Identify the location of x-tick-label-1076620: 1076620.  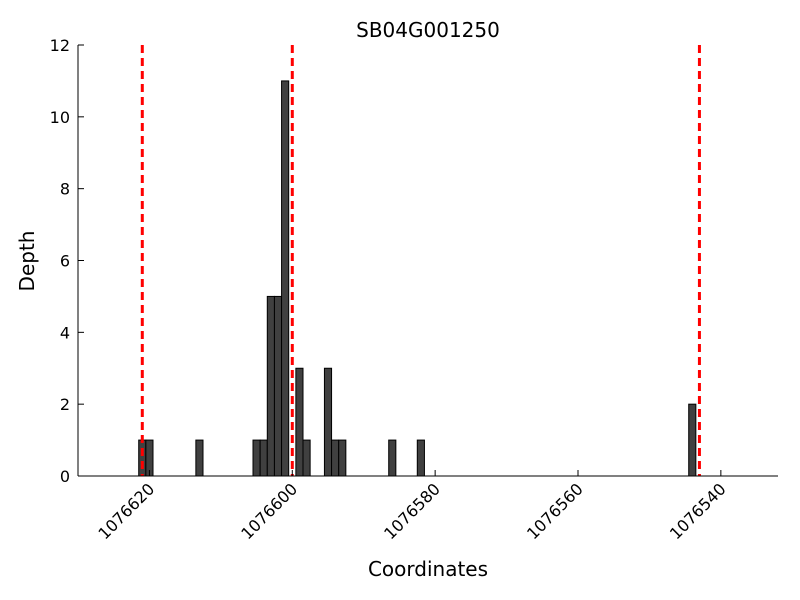
(126, 511).